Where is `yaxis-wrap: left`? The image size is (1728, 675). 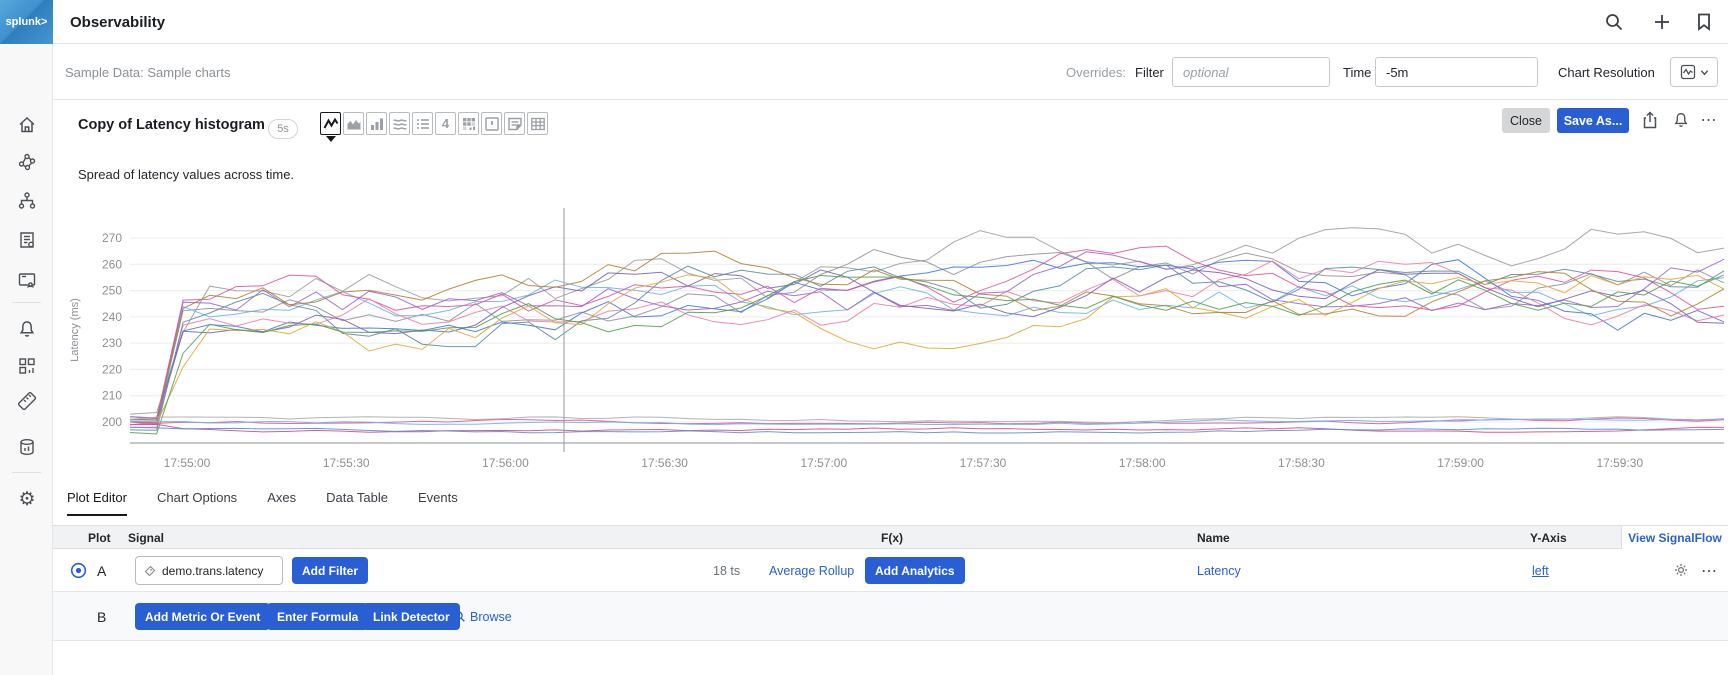
yaxis-wrap: left is located at coordinates (1540, 570).